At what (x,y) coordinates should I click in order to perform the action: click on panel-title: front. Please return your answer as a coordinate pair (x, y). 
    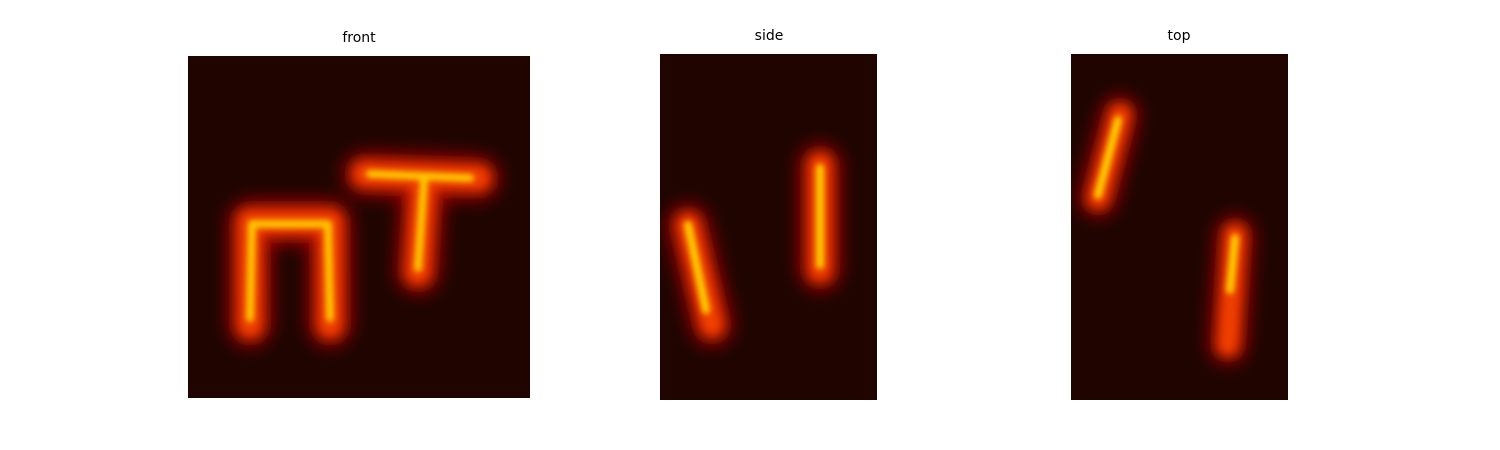
    Looking at the image, I should click on (359, 38).